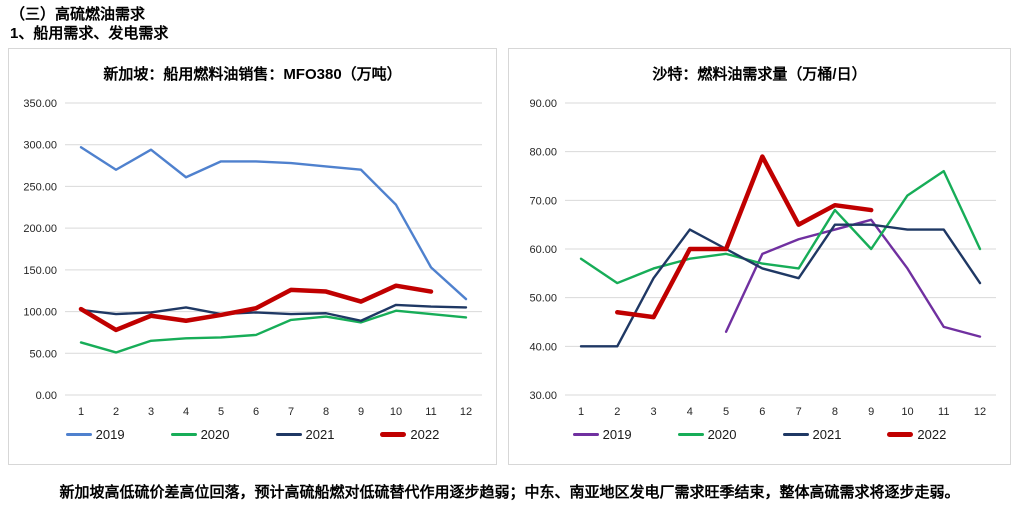 This screenshot has width=1019, height=512. What do you see at coordinates (543, 347) in the screenshot?
I see `y-axis-tick: 40.00` at bounding box center [543, 347].